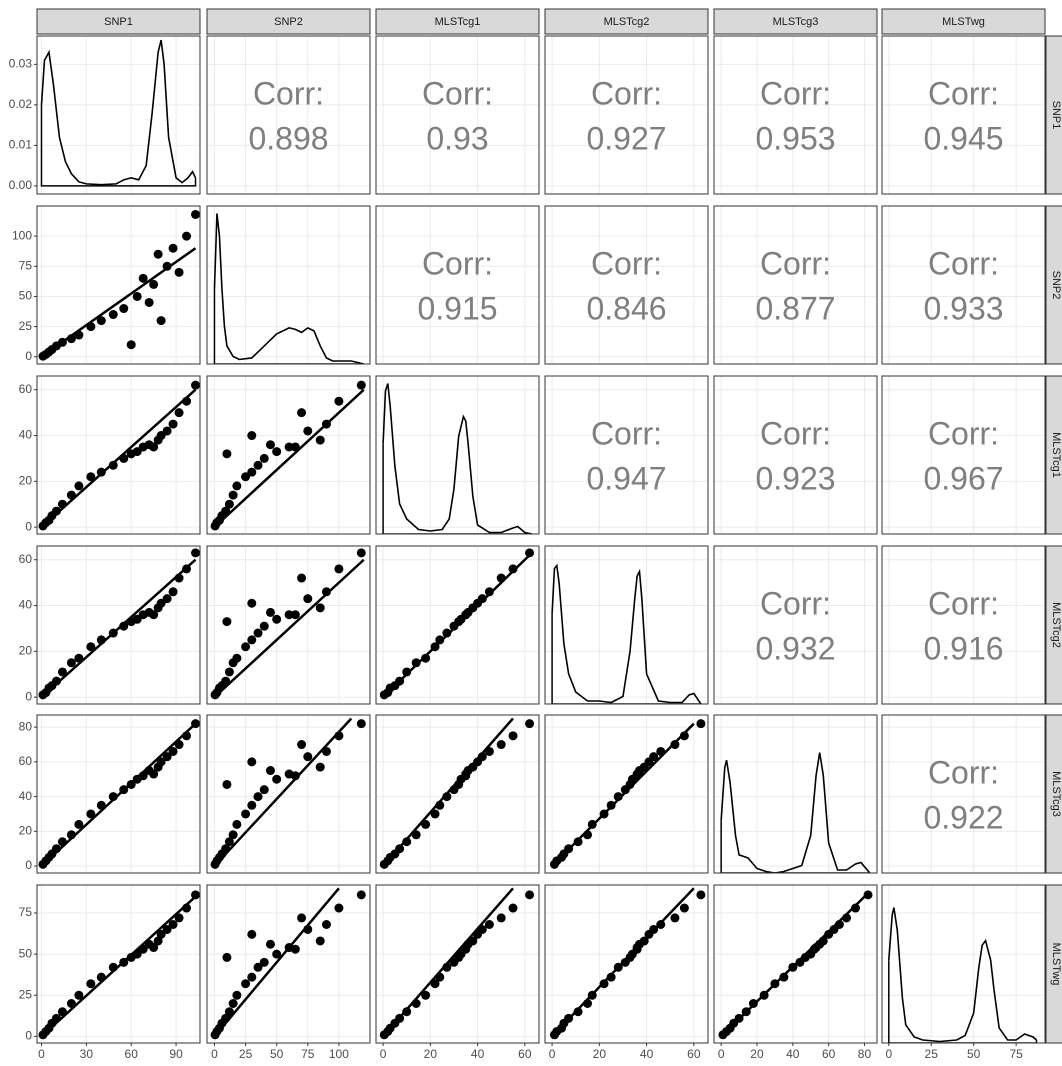  I want to click on corr-value: 0.967, so click(963, 478).